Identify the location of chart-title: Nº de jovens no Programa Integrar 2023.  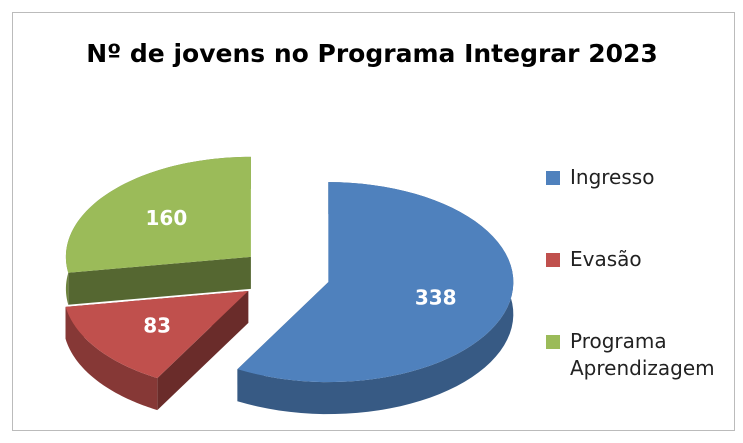
(372, 53).